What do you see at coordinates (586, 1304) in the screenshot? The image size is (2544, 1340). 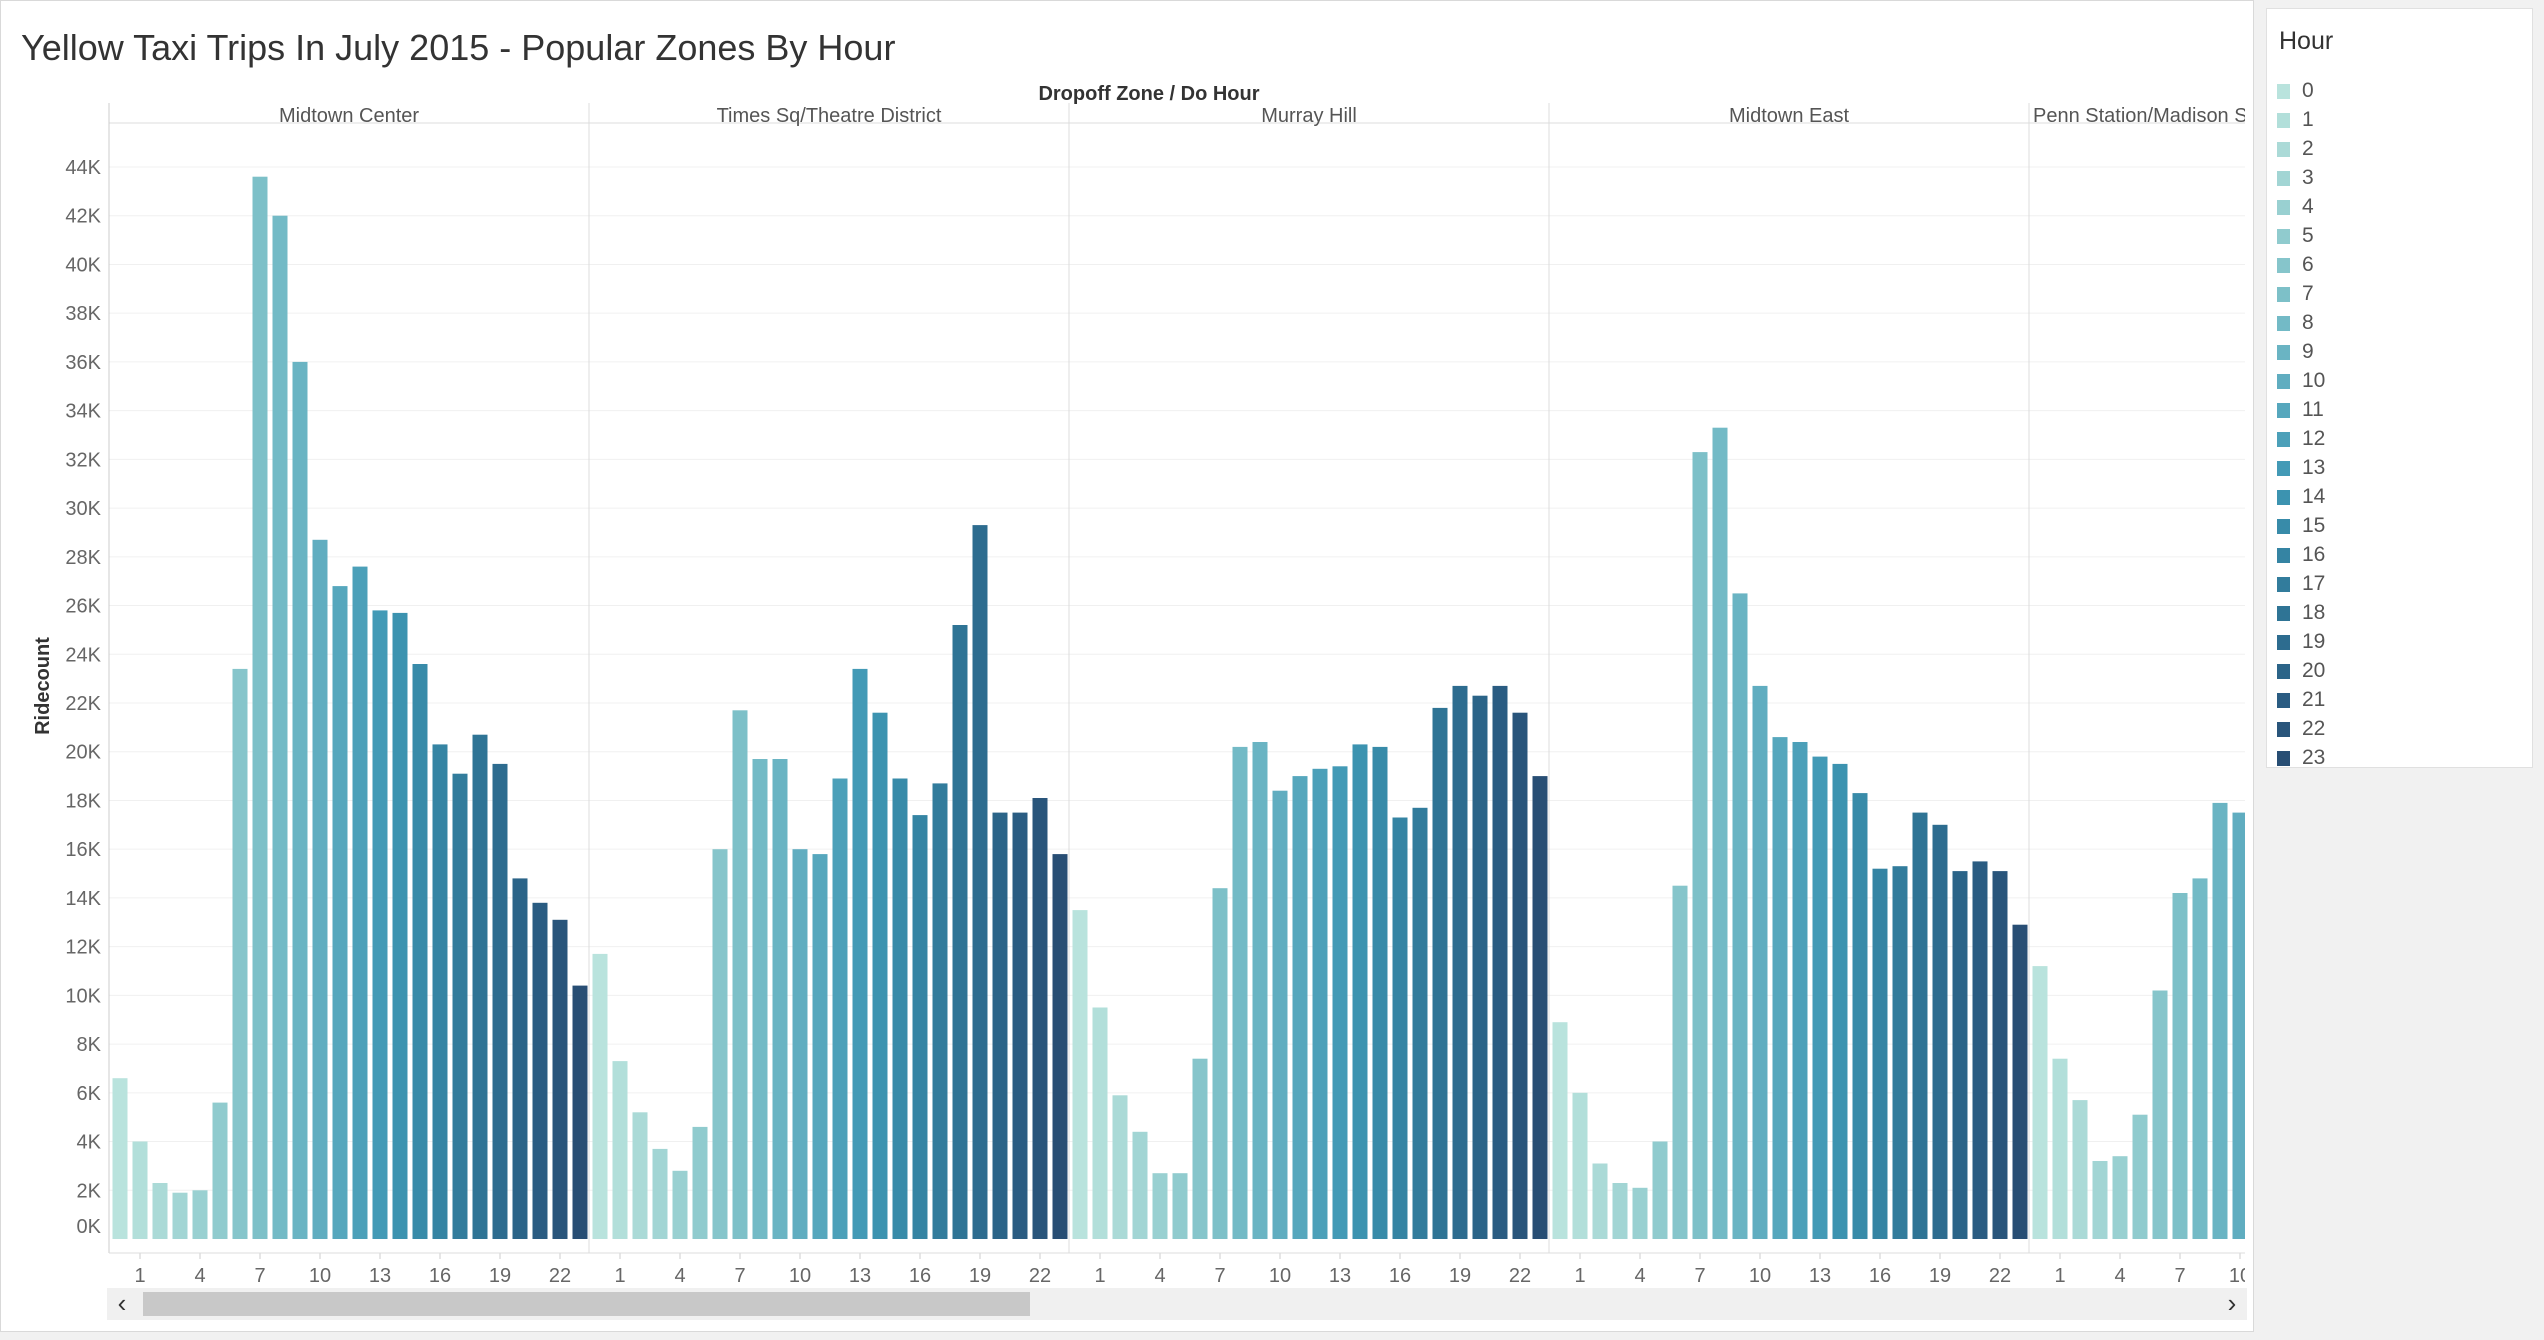 I see `scrollbar-thumb` at bounding box center [586, 1304].